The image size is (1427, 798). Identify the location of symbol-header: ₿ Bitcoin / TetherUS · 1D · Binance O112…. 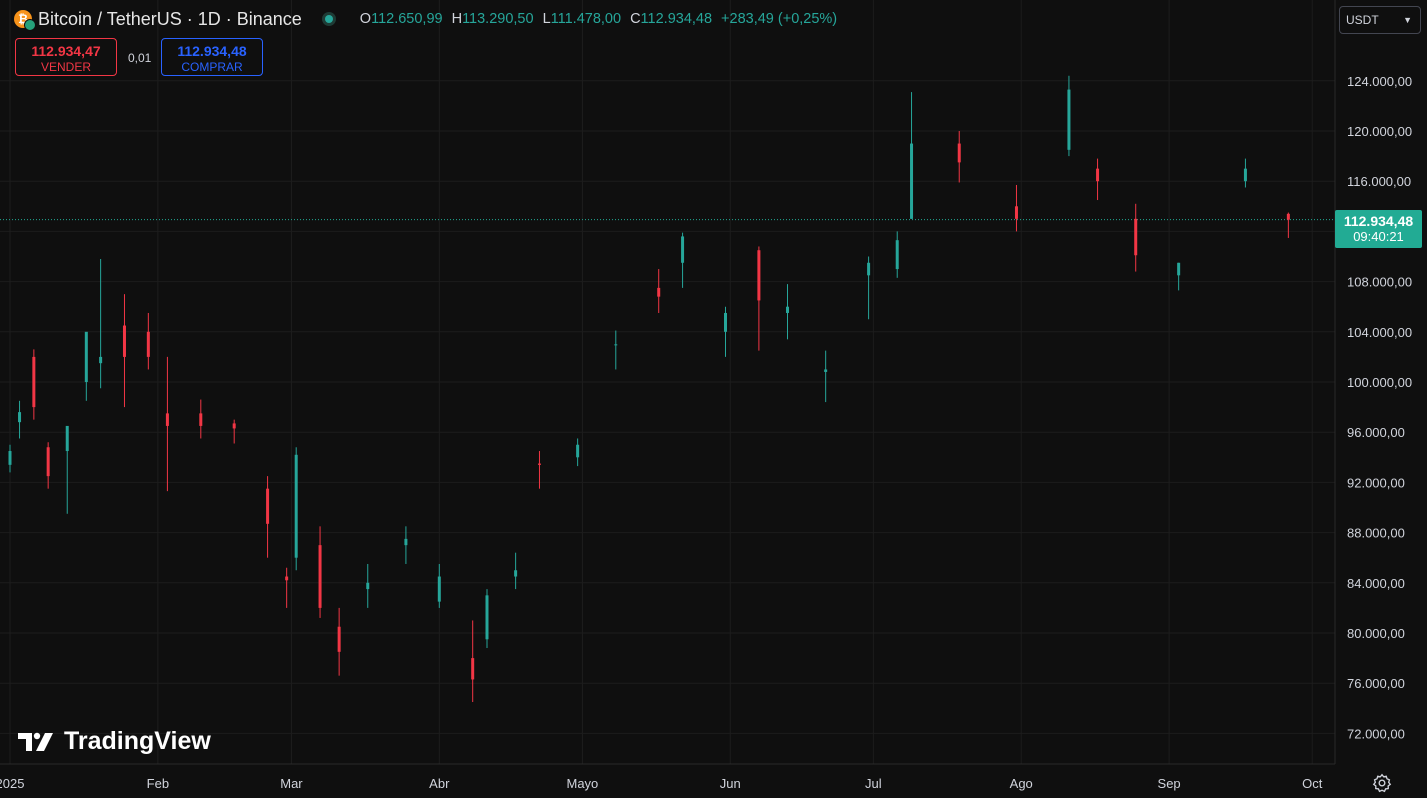
(425, 19).